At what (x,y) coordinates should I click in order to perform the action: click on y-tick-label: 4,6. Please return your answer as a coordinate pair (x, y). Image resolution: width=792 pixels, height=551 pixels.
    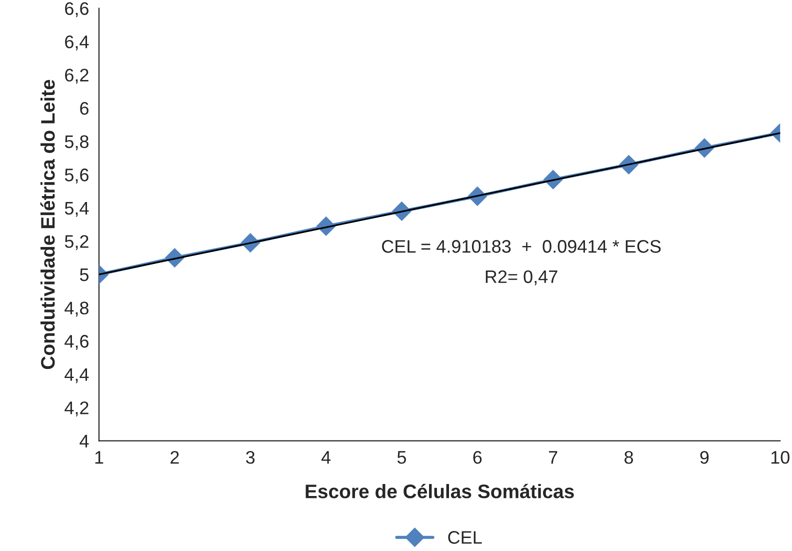
    Looking at the image, I should click on (76, 342).